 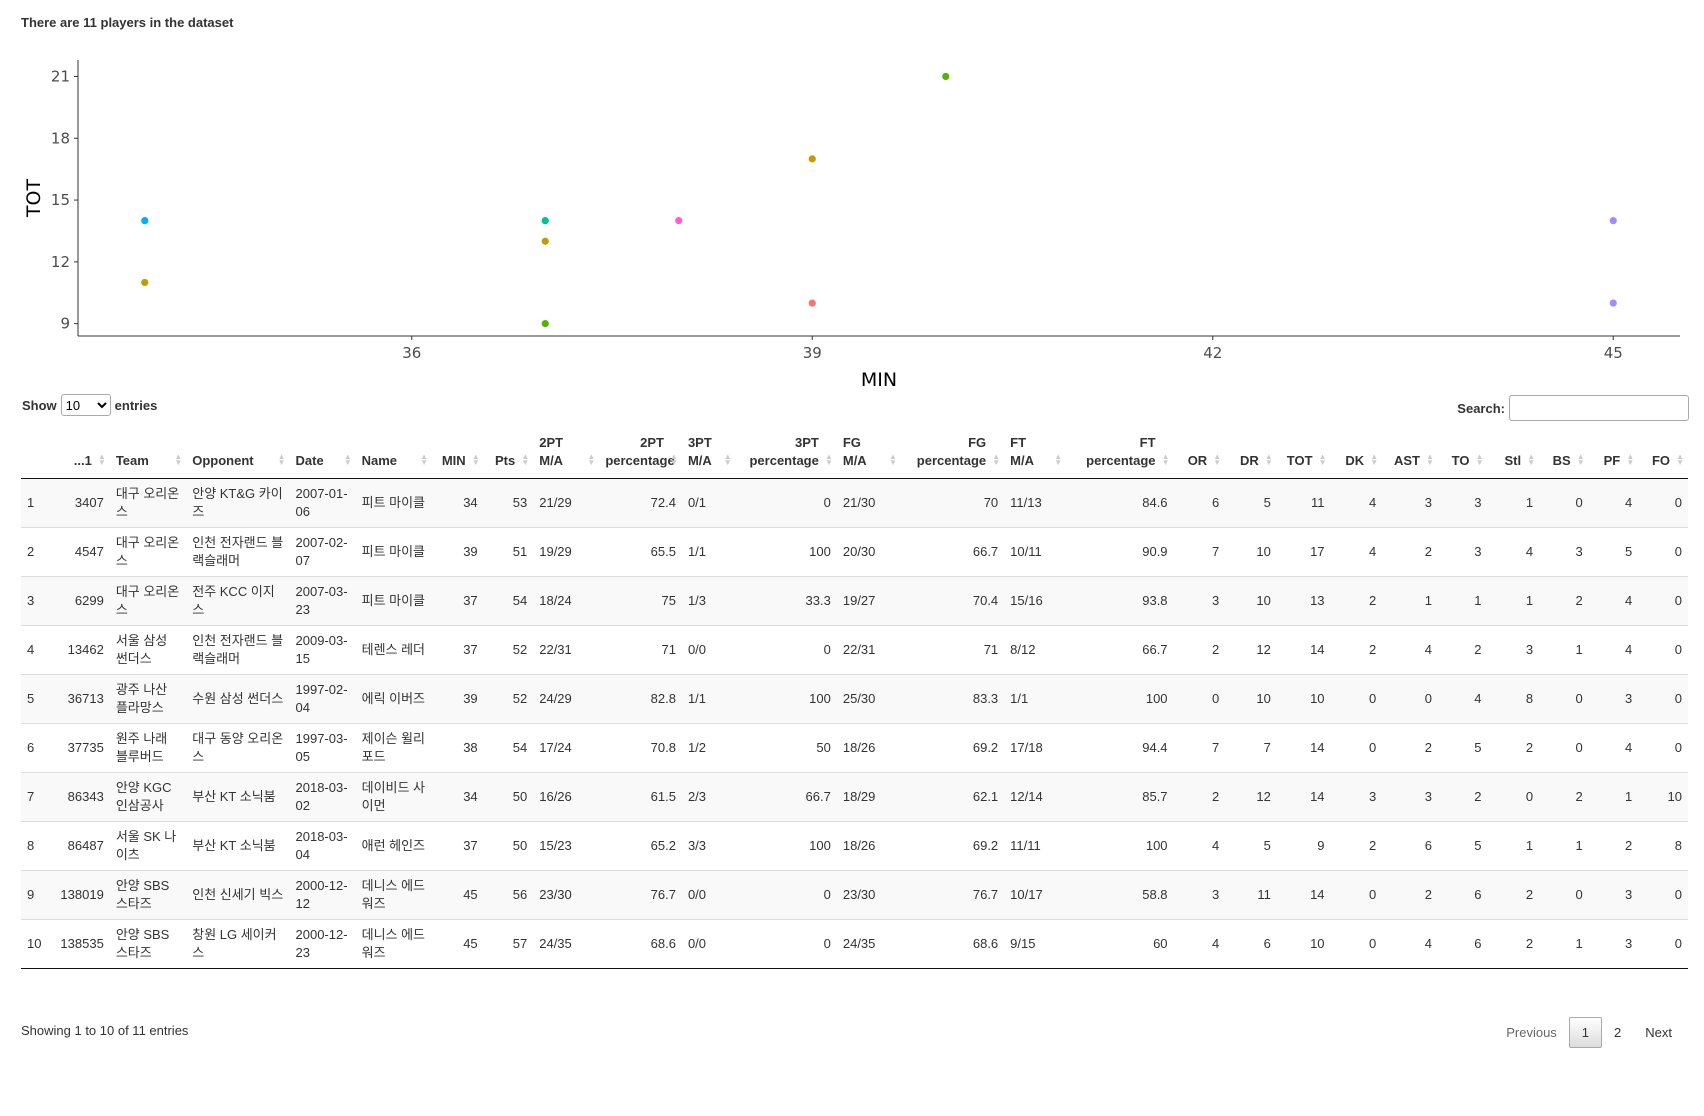 What do you see at coordinates (77, 552) in the screenshot?
I see `table-cell: 4547` at bounding box center [77, 552].